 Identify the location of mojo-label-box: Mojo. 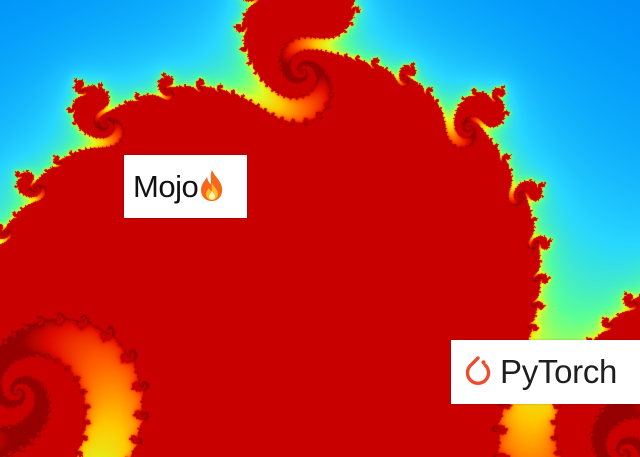
(185, 186).